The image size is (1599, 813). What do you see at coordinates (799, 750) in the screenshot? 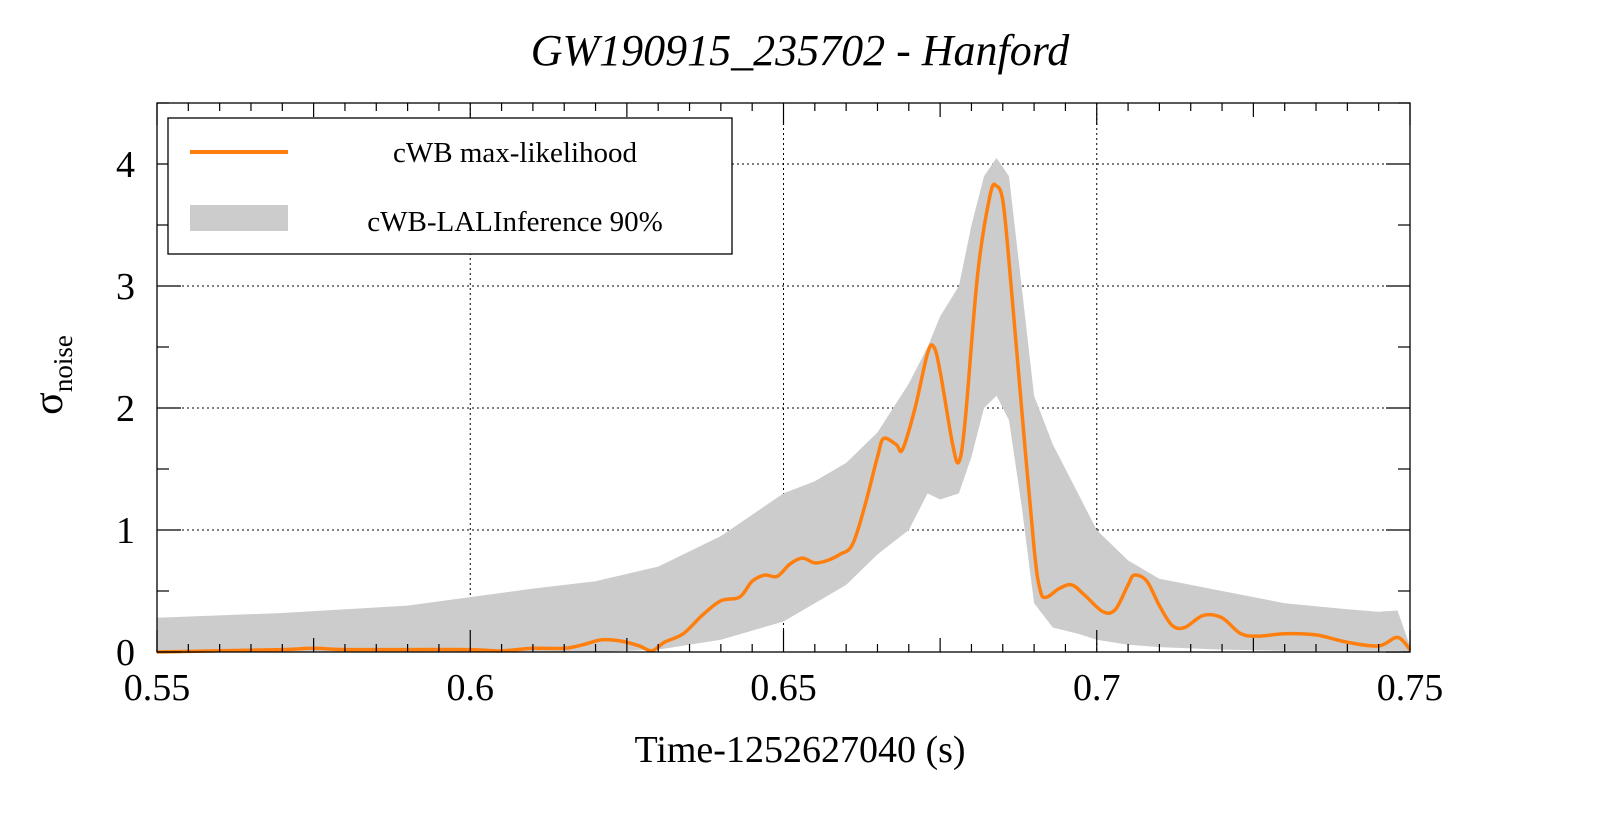
I see `x-axis-title: Time-1252627040 (s)` at bounding box center [799, 750].